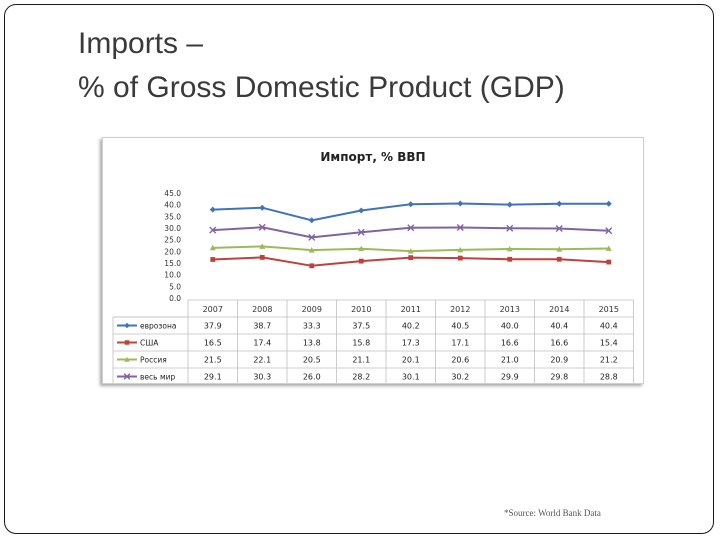 This screenshot has height=540, width=720. What do you see at coordinates (609, 377) in the screenshot?
I see `data-label: 28.8` at bounding box center [609, 377].